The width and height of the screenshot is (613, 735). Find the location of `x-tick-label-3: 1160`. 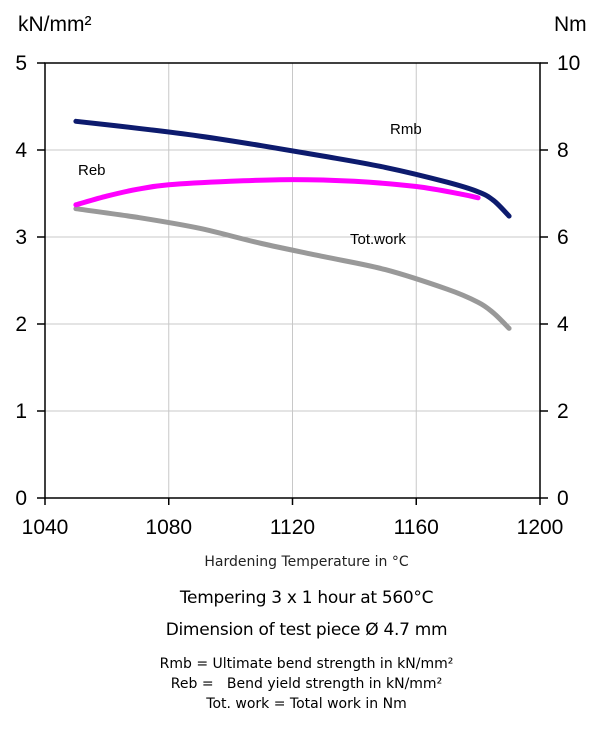

x-tick-label-3: 1160 is located at coordinates (416, 527).